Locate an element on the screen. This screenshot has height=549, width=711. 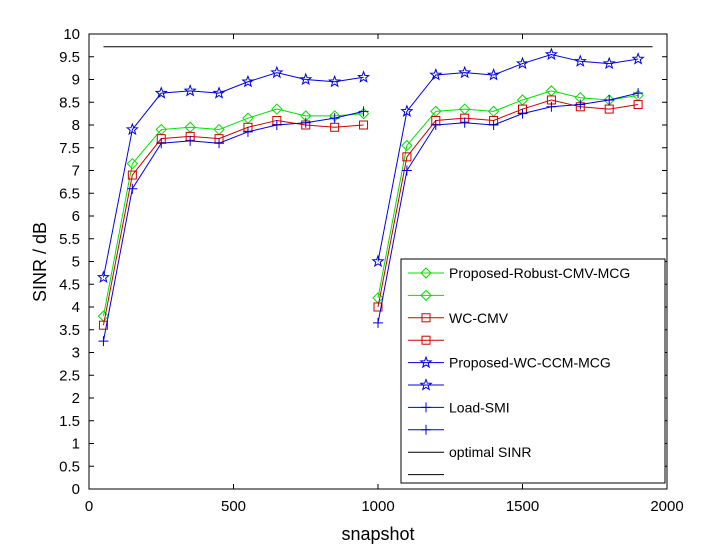
y-tick-label: 3.5 is located at coordinates (69, 330).